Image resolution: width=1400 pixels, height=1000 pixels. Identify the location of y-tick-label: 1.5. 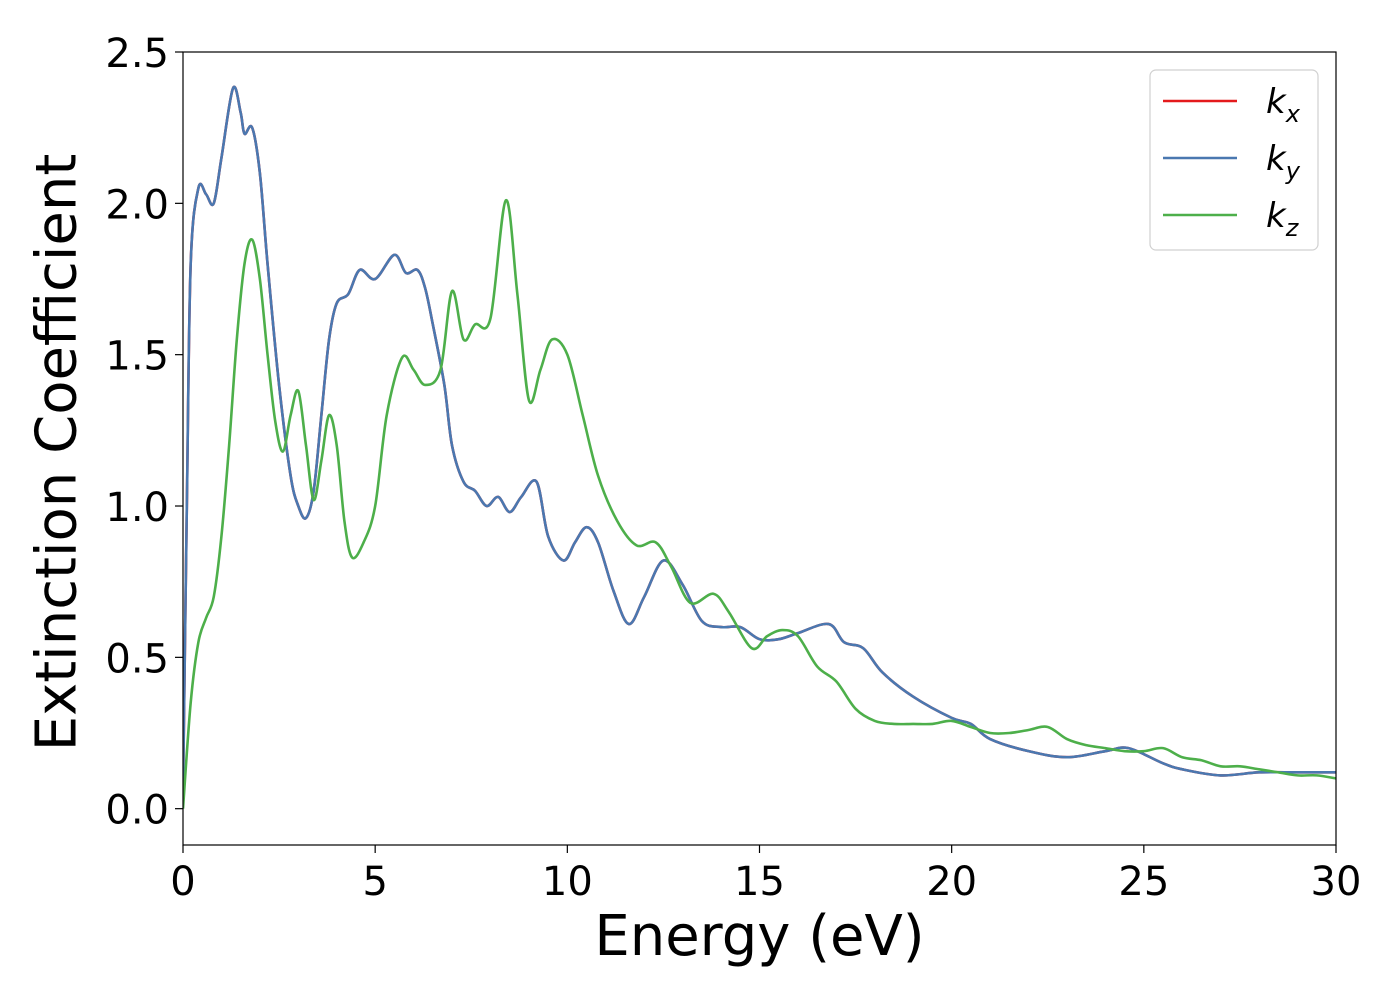
(137, 357).